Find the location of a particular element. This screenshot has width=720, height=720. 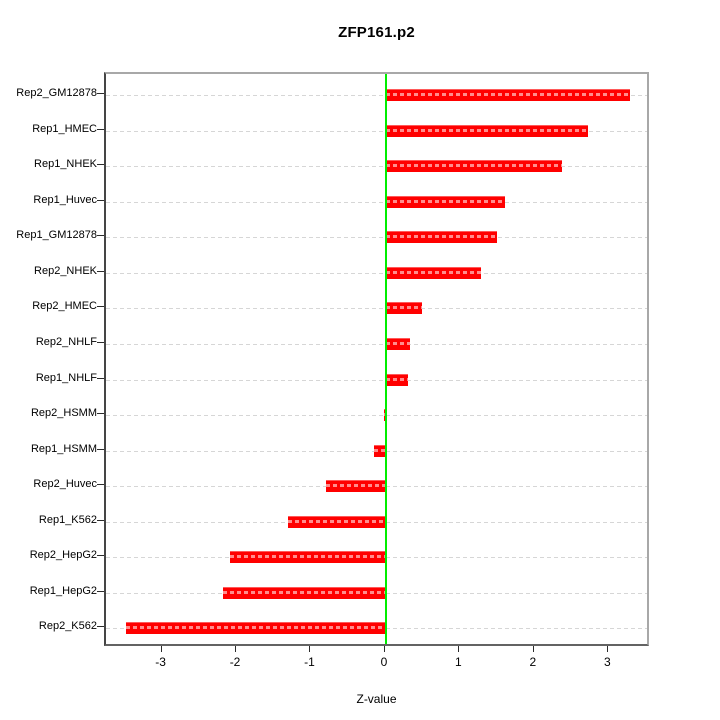

x-tick-label--3: -3 is located at coordinates (160, 662).